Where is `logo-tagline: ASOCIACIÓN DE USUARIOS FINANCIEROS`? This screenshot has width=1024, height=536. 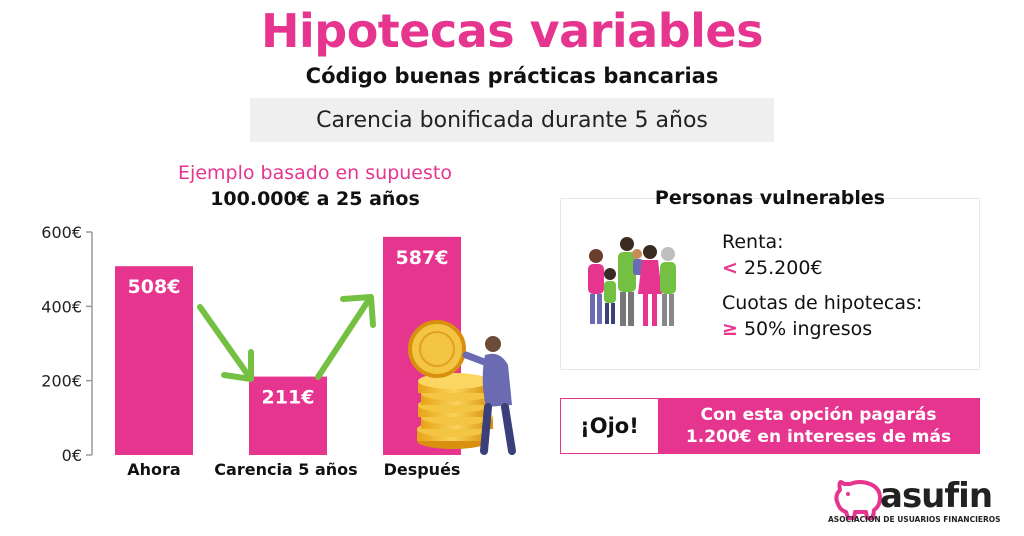
logo-tagline: ASOCIACIÓN DE USUARIOS FINANCIEROS is located at coordinates (914, 519).